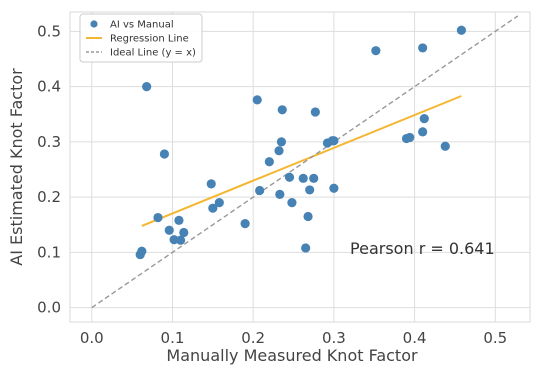 The image size is (533, 371). I want to click on pearson-annotation: Pearson r = 0.641, so click(422, 248).